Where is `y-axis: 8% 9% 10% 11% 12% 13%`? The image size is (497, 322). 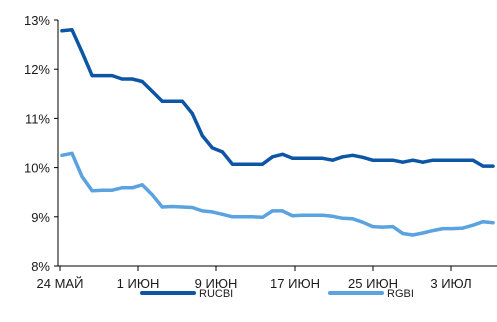 y-axis: 8% 9% 10% 11% 12% 13% is located at coordinates (41, 143).